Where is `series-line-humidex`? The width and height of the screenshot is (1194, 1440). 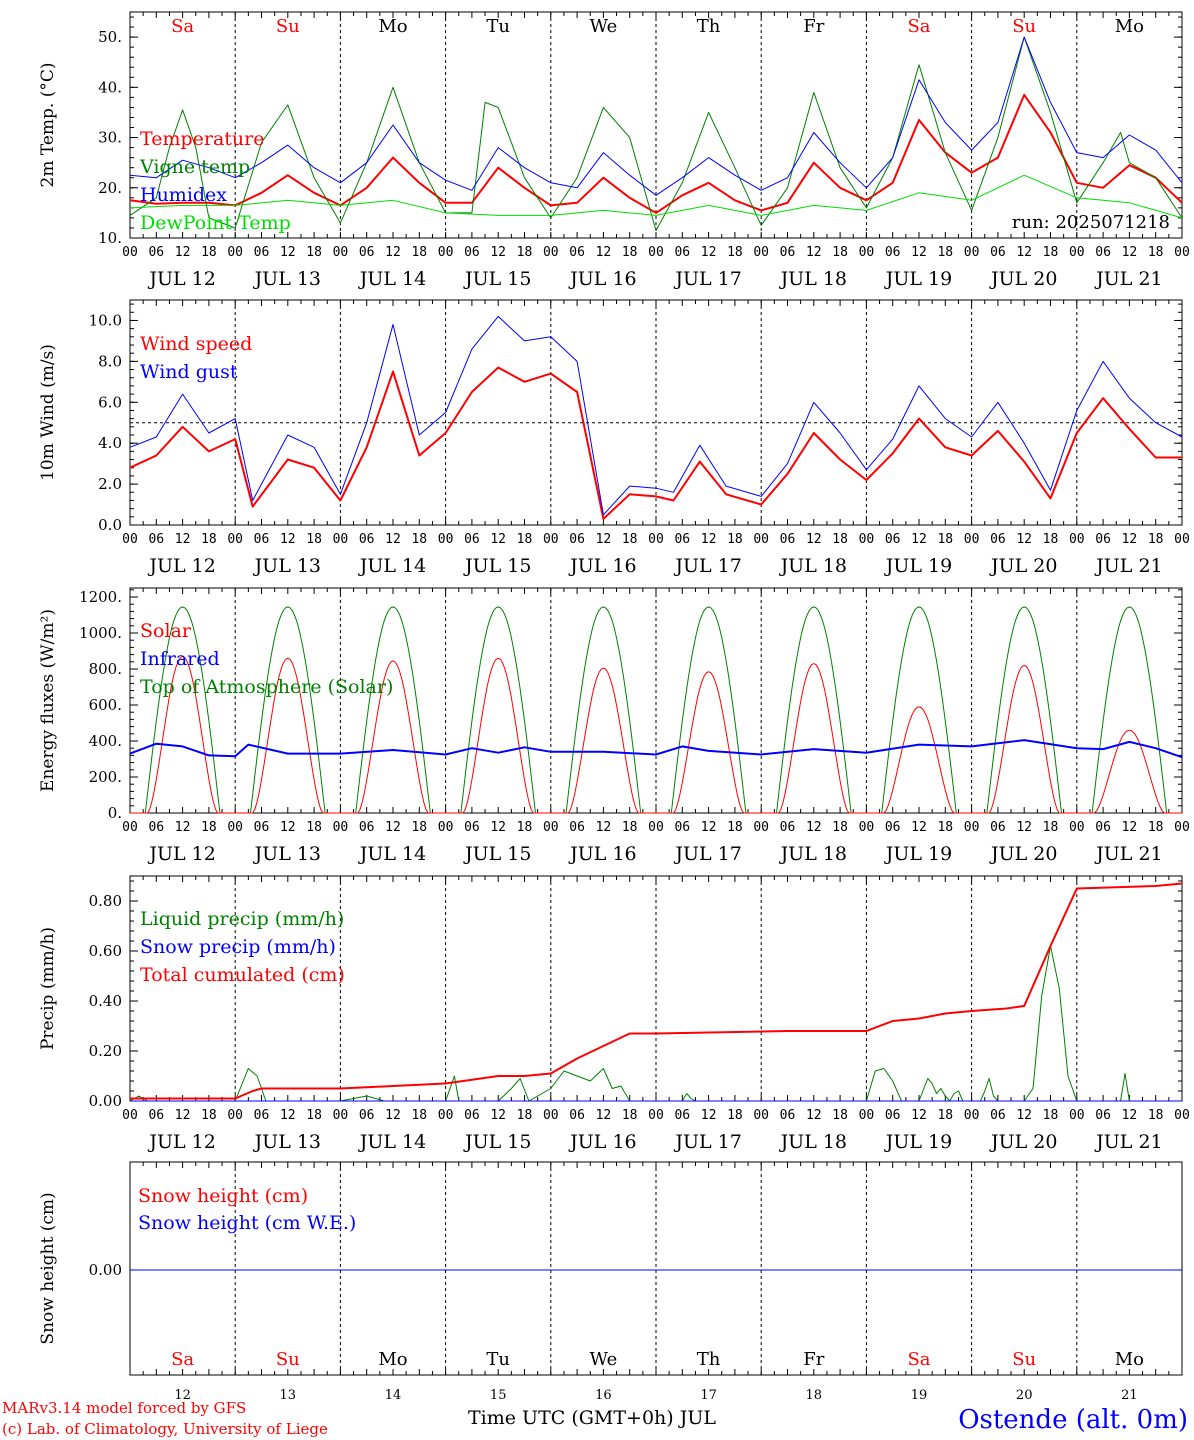
series-line-humidex is located at coordinates (656, 116).